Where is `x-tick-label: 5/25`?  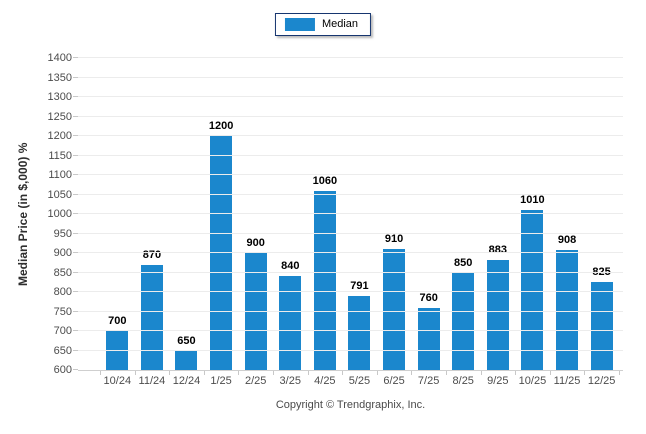
x-tick-label: 5/25 is located at coordinates (359, 381).